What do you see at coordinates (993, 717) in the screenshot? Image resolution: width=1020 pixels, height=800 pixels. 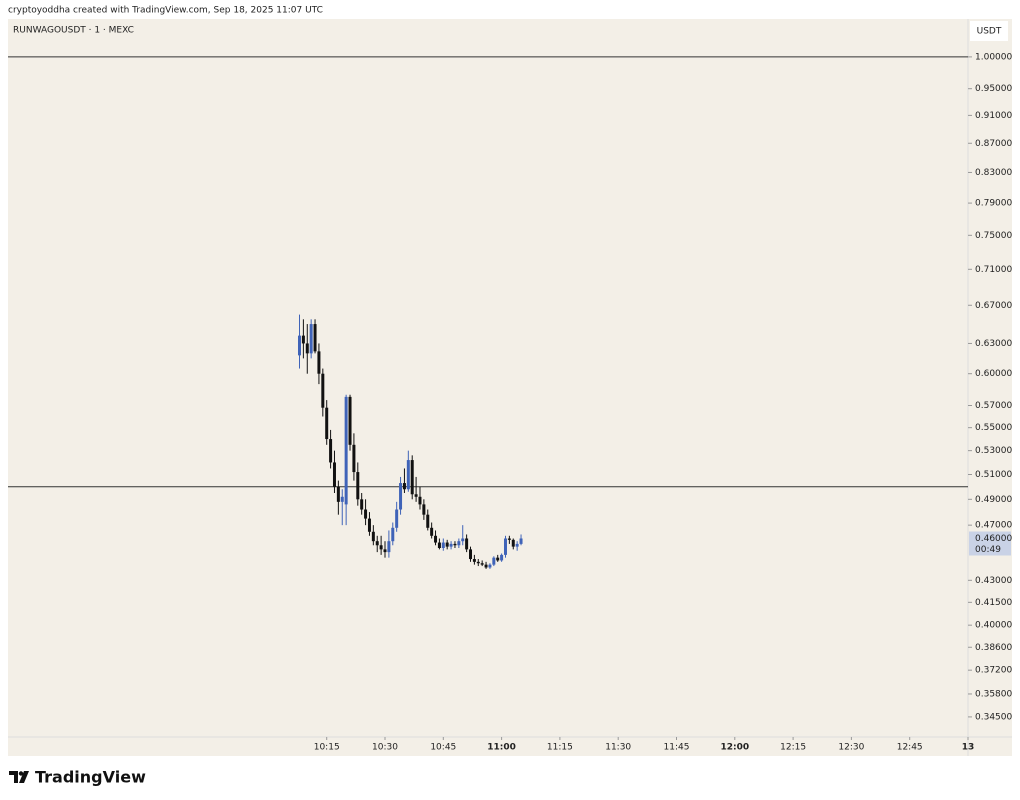 I see `y-tick-label: 0.34500` at bounding box center [993, 717].